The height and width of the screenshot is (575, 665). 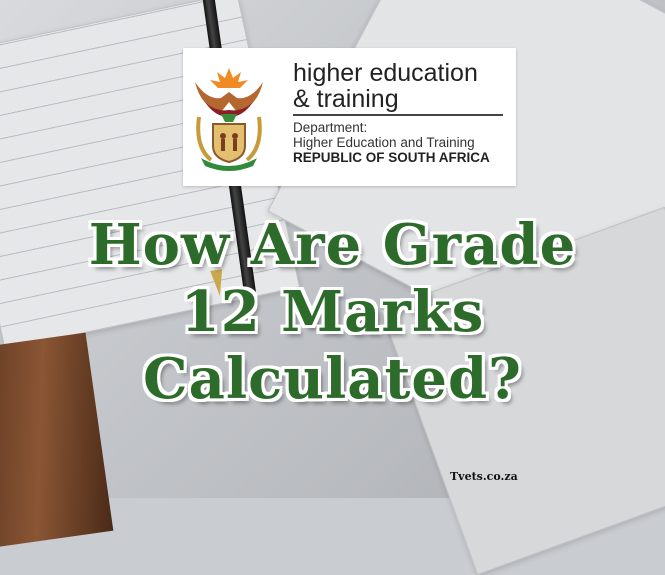 What do you see at coordinates (398, 115) in the screenshot?
I see `logo-divider` at bounding box center [398, 115].